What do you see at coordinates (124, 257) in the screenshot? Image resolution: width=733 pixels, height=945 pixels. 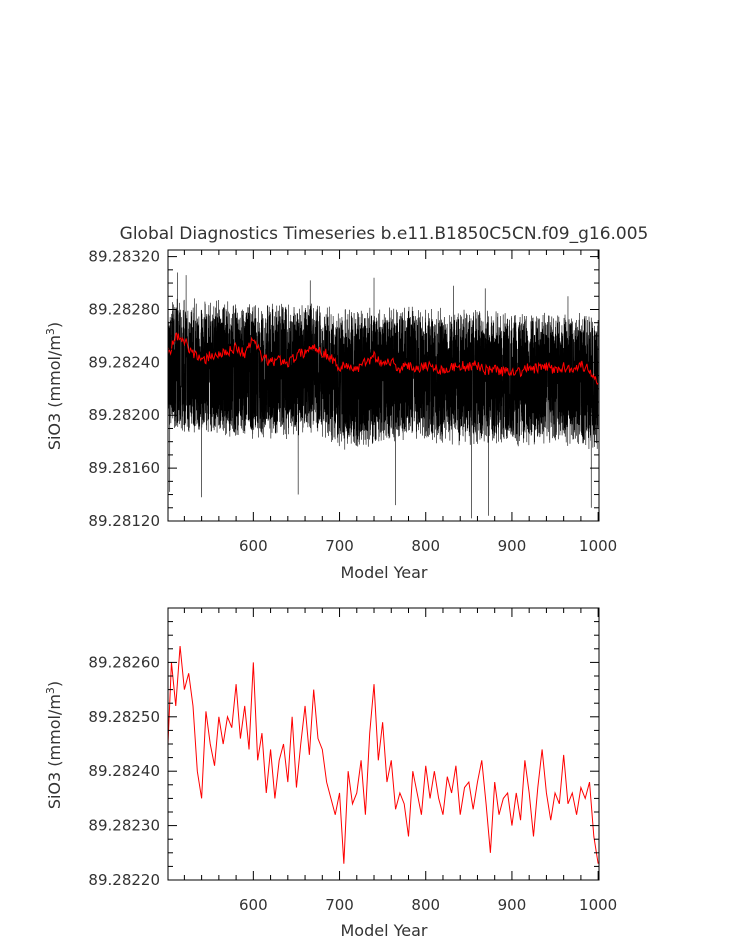 I see `y-tick-label: 89.28320` at bounding box center [124, 257].